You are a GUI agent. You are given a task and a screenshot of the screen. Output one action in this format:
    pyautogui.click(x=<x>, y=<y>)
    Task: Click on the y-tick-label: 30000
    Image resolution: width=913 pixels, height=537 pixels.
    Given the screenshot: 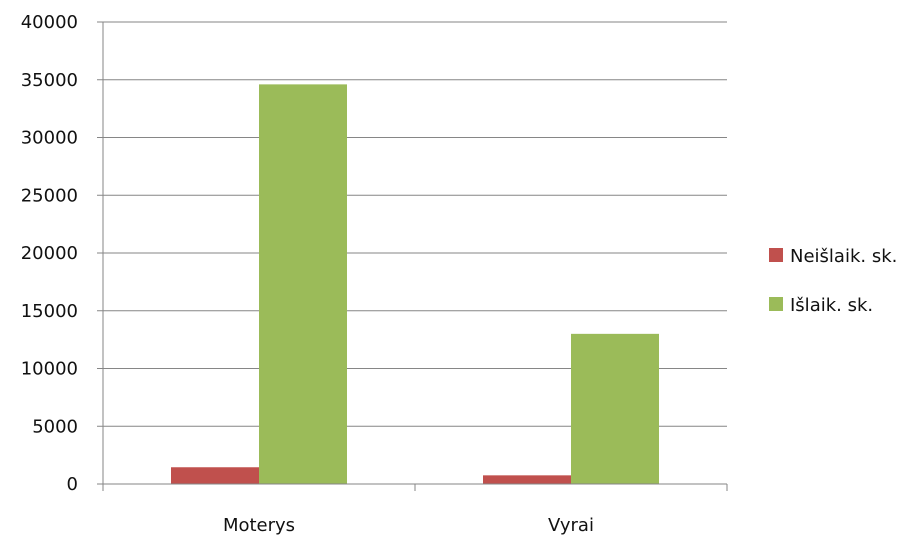 What is the action you would take?
    pyautogui.click(x=49, y=138)
    